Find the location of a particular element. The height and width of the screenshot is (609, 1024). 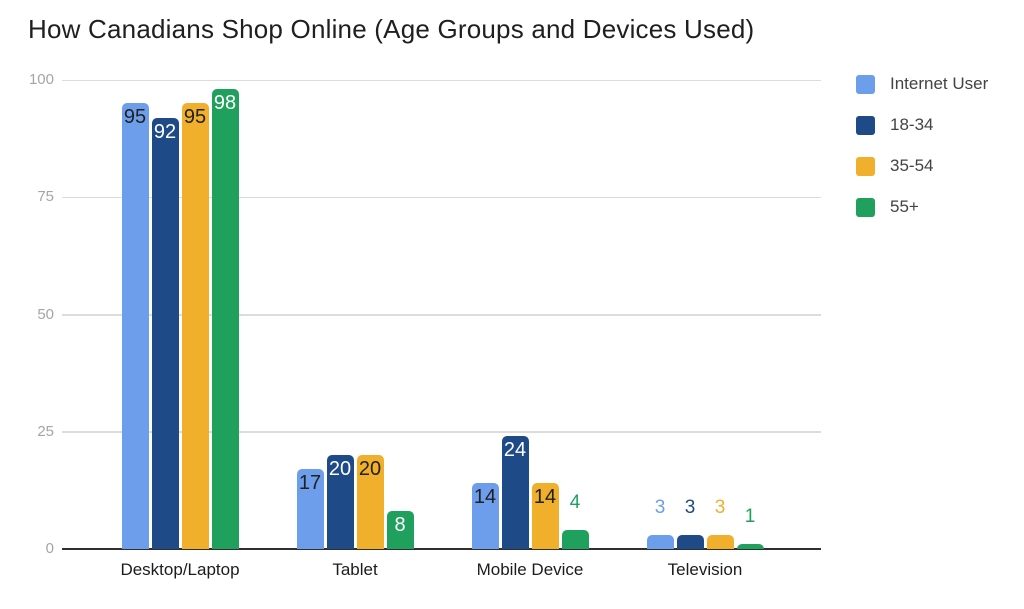

y-axis-tick-label: 25 is located at coordinates (45, 431).